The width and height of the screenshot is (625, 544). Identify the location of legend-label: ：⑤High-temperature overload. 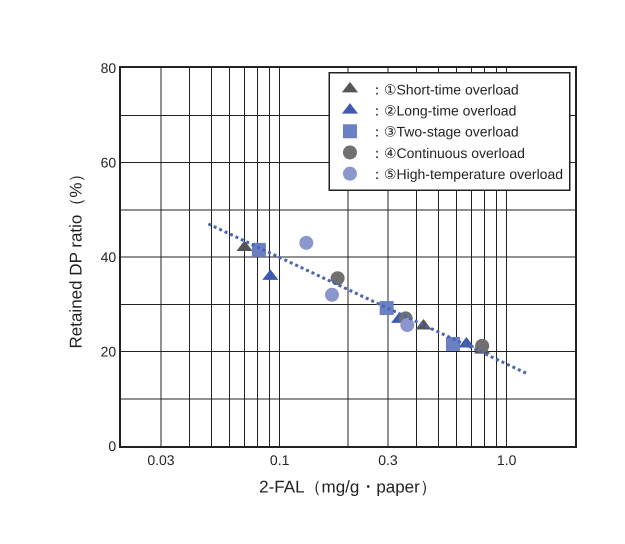
(467, 174).